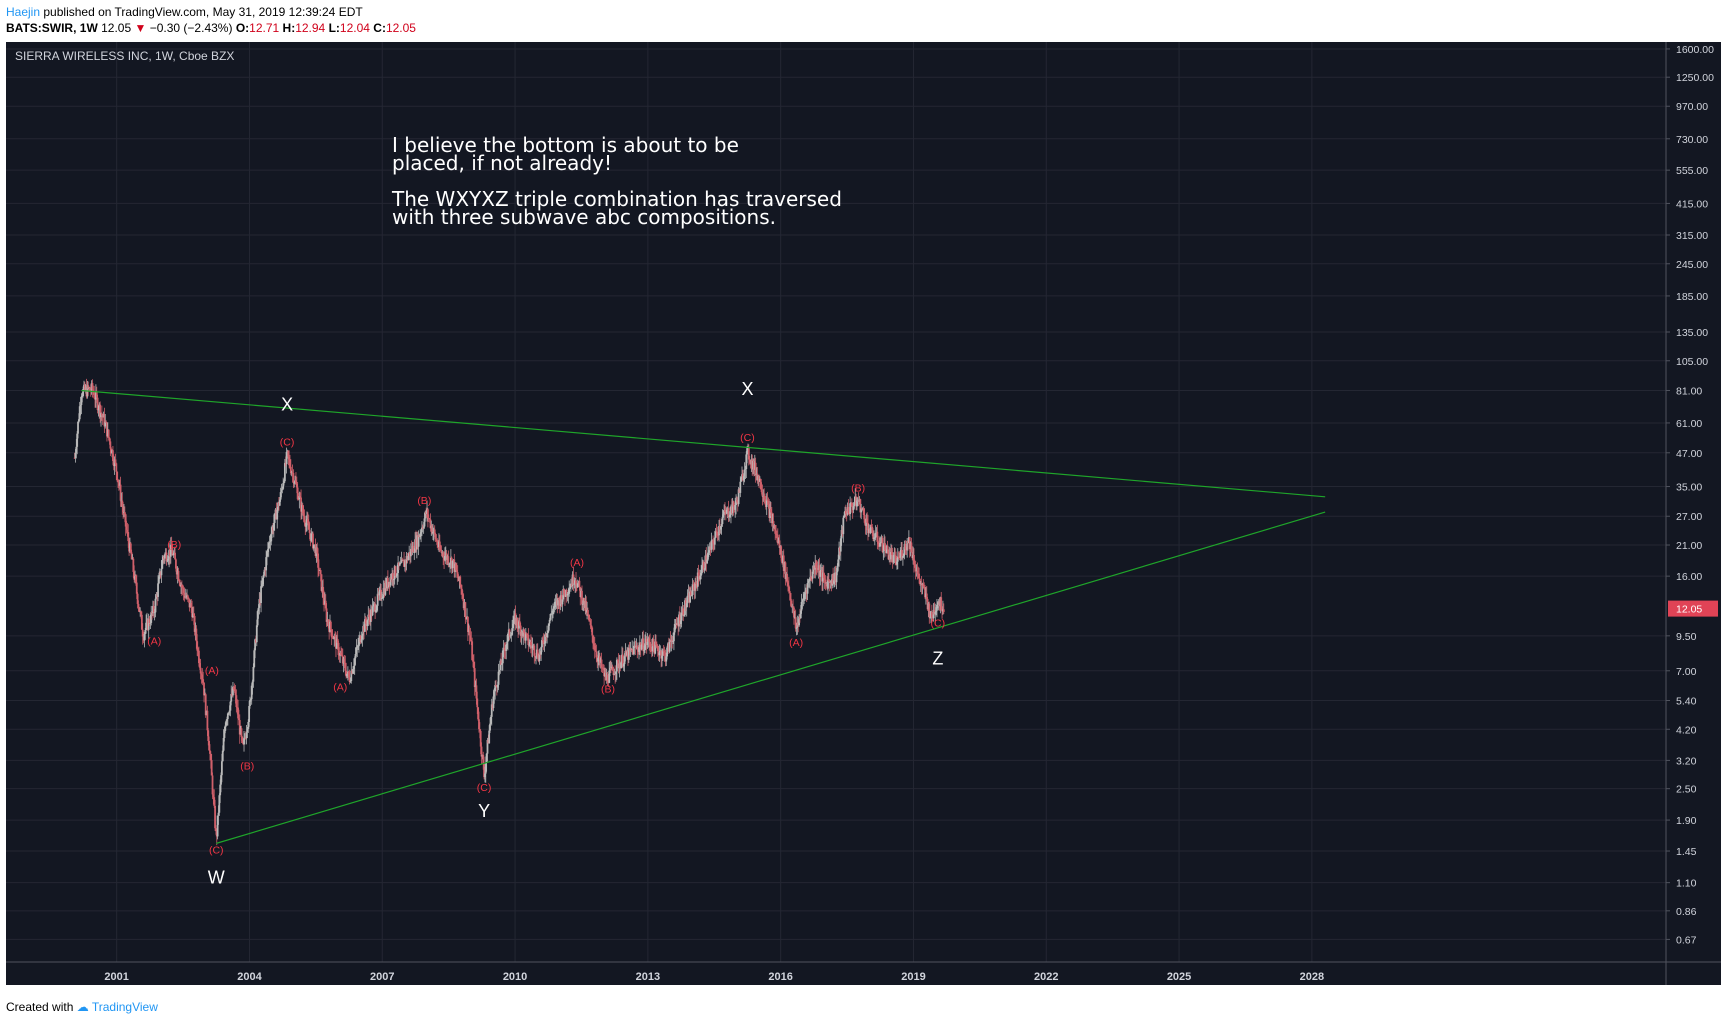 Image resolution: width=1726 pixels, height=1024 pixels. What do you see at coordinates (287, 443) in the screenshot?
I see `wave-label: (C)` at bounding box center [287, 443].